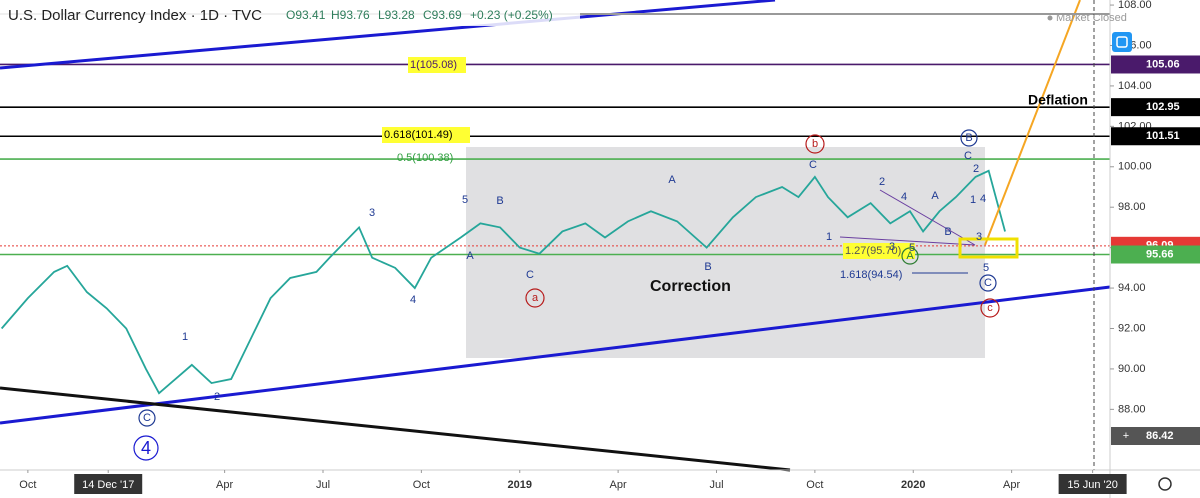  What do you see at coordinates (1163, 64) in the screenshot?
I see `price-badge-label: 105.06` at bounding box center [1163, 64].